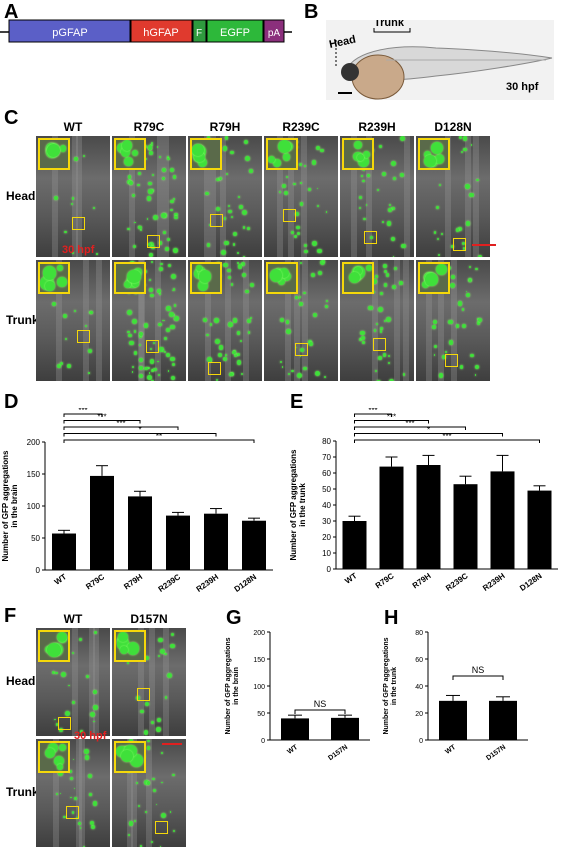  I want to click on segment-egfp, so click(235, 31).